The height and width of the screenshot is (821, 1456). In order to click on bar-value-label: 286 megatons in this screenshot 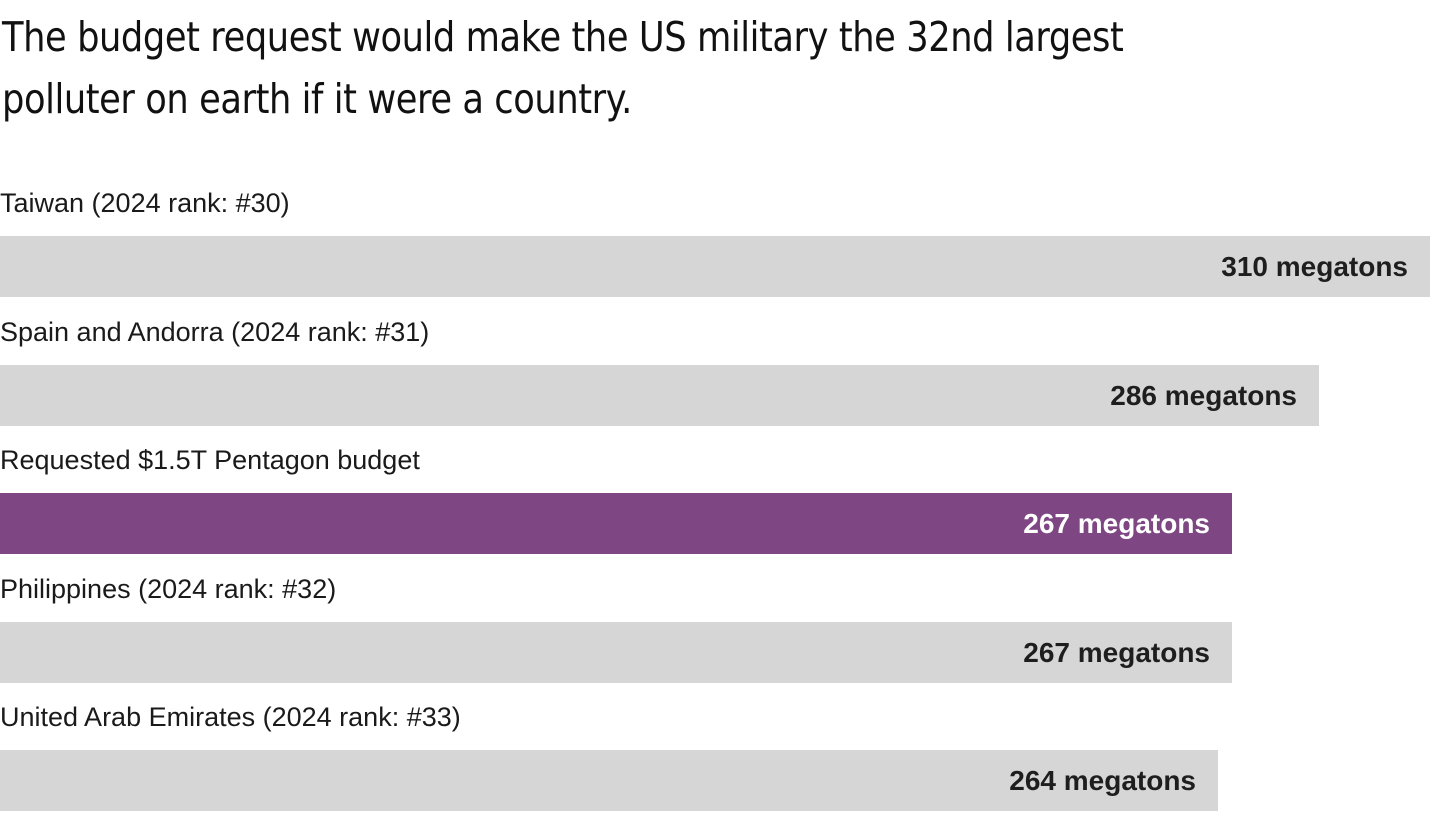, I will do `click(1203, 395)`.